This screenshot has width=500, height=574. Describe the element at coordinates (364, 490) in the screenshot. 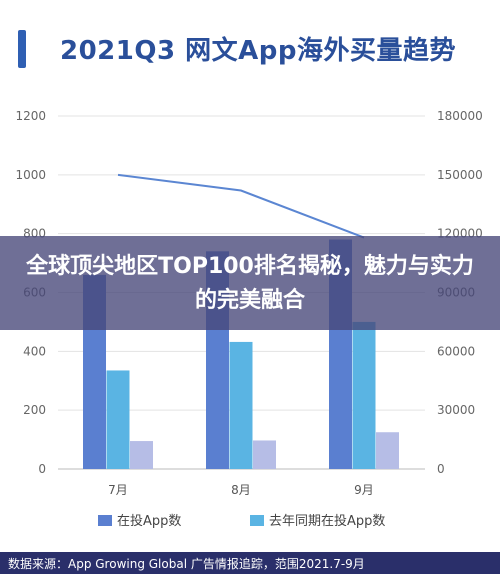

I see `x-tick-label: 9月` at that location.